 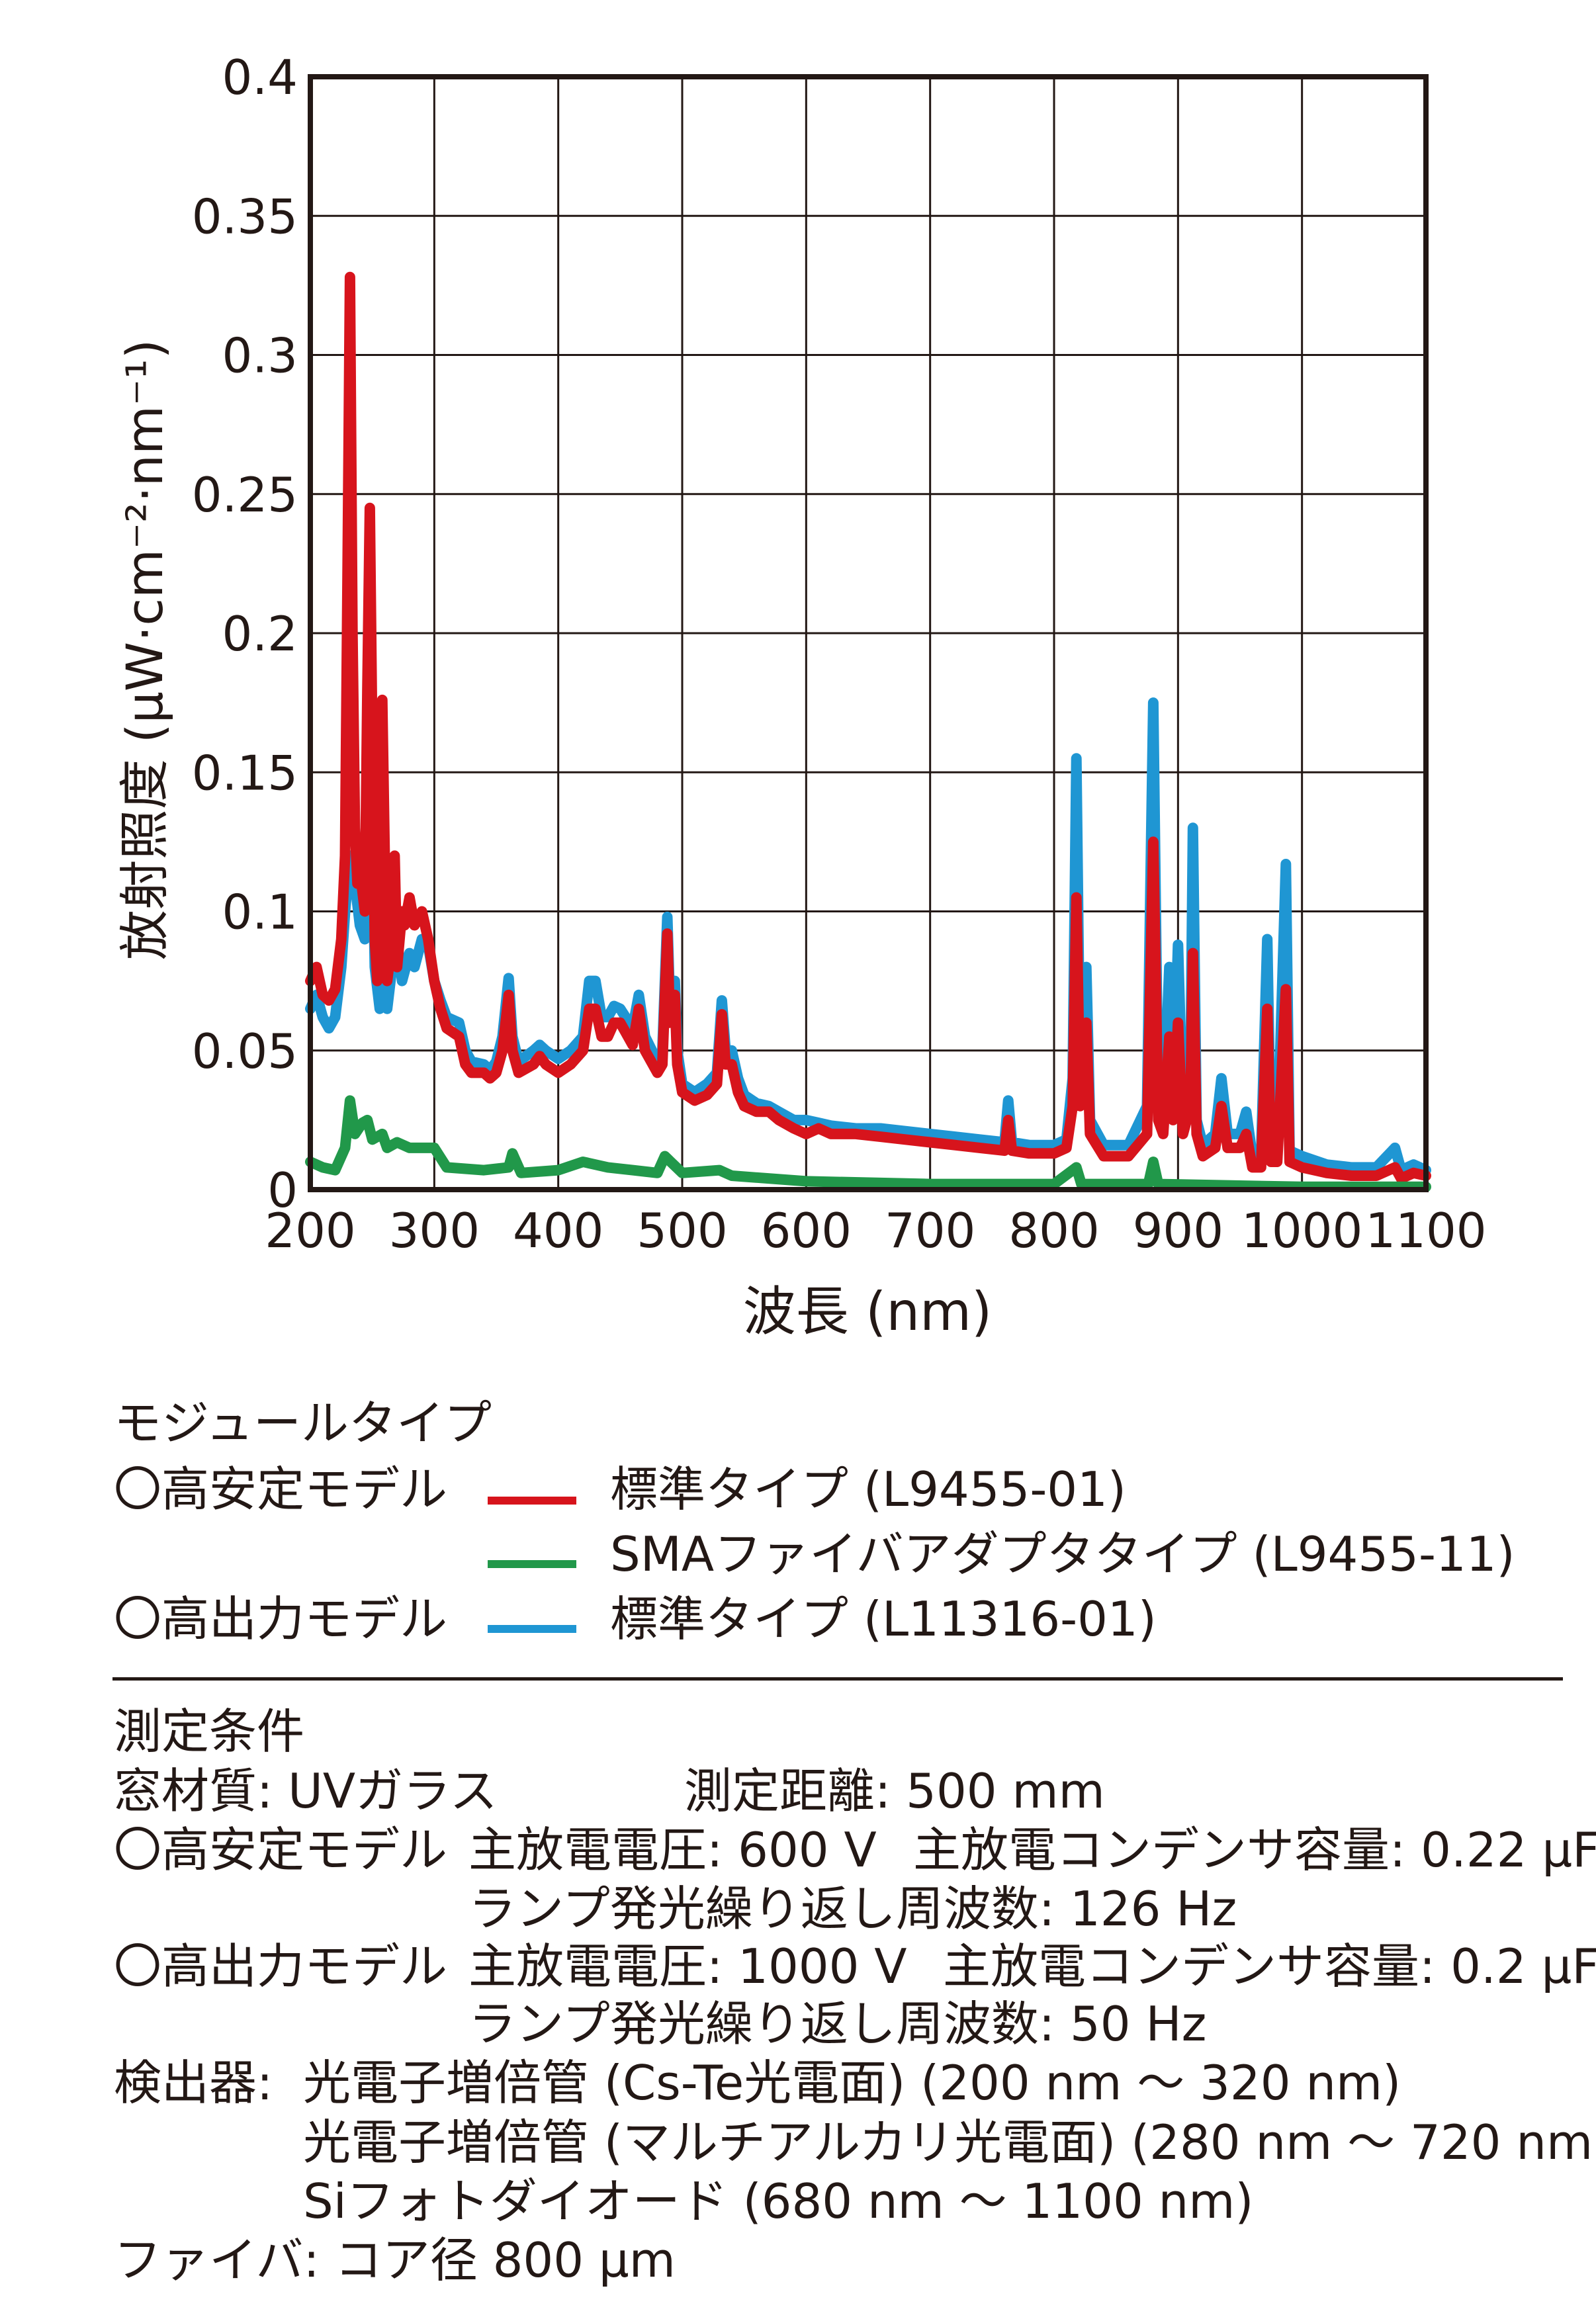 What do you see at coordinates (852, 2083) in the screenshot?
I see `detector-1: 光電子増倍管 (Cs-Te光電面) (200 nm ～ 320 nm)` at bounding box center [852, 2083].